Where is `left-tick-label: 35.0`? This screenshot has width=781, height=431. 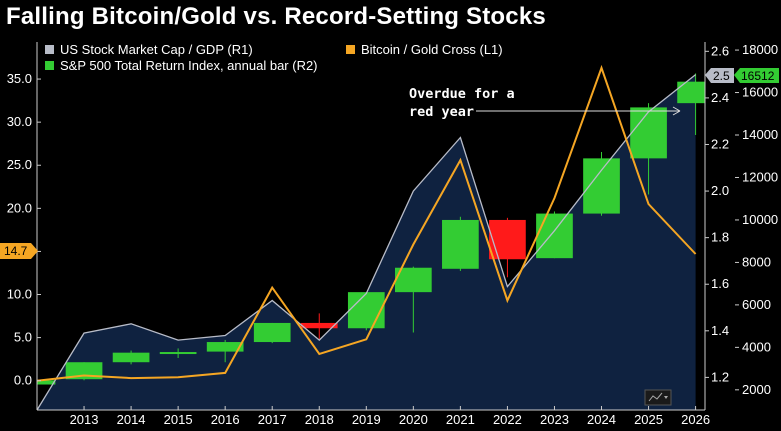 left-tick-label: 35.0 is located at coordinates (19, 78).